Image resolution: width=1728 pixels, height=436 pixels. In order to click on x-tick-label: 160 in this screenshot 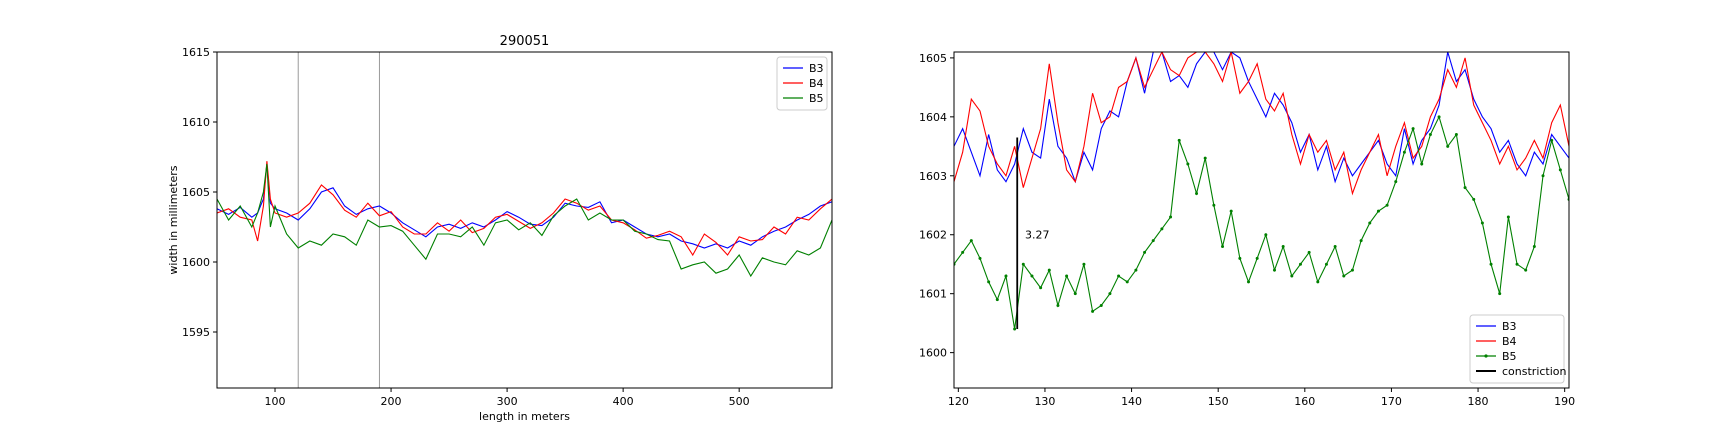, I will do `click(1304, 401)`.